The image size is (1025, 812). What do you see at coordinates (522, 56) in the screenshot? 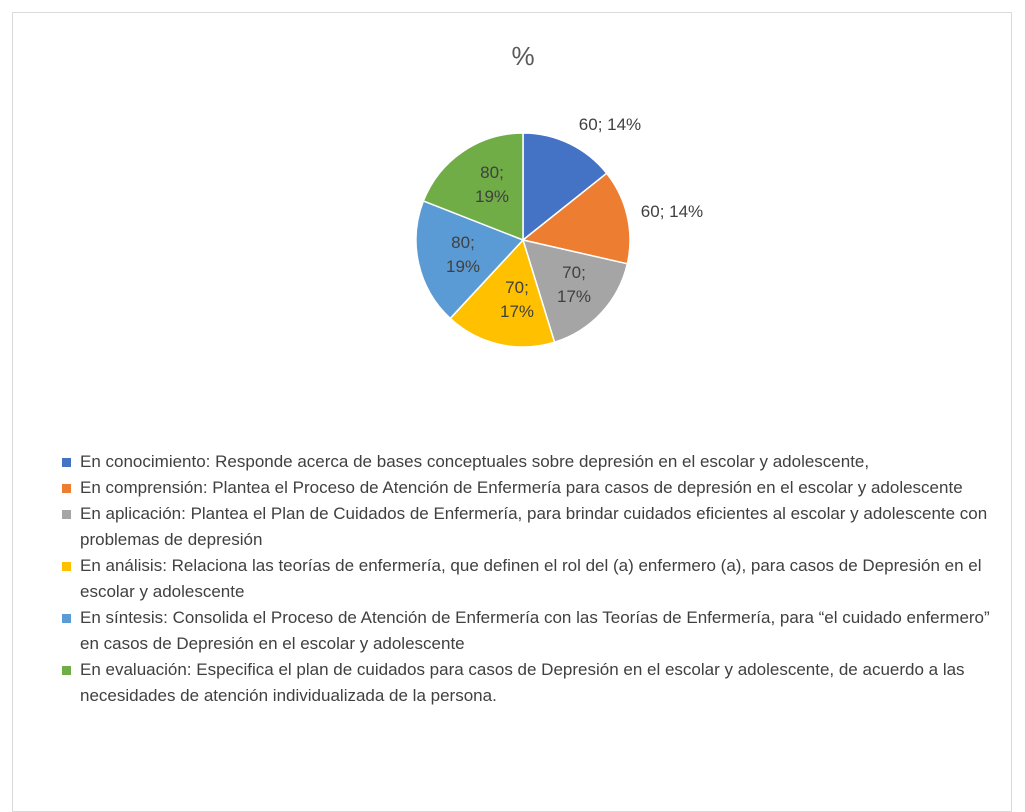
I see `chart-title: %` at bounding box center [522, 56].